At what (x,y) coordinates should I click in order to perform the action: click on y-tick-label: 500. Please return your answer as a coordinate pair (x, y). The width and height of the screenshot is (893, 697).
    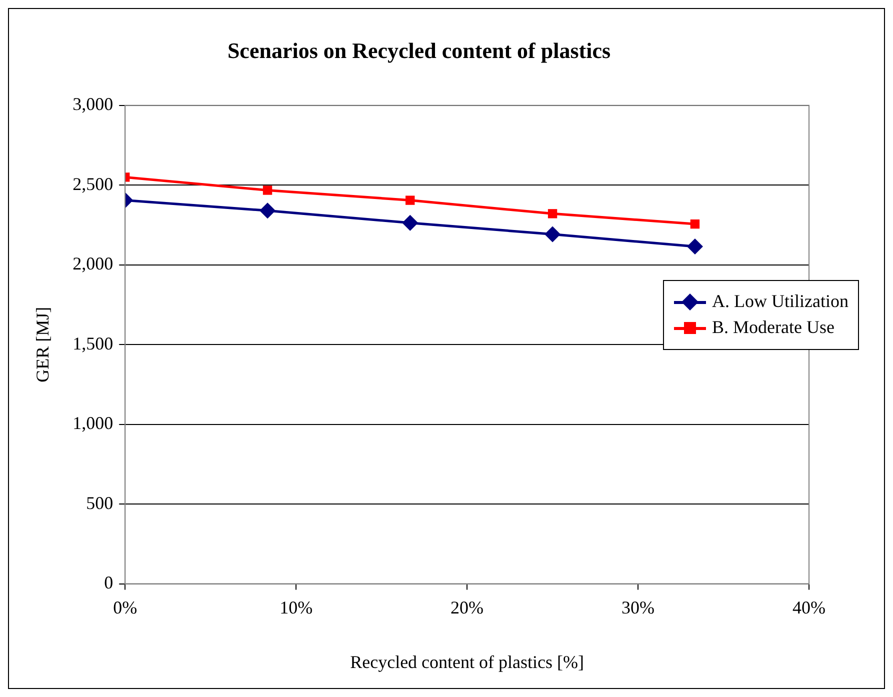
    Looking at the image, I should click on (100, 502).